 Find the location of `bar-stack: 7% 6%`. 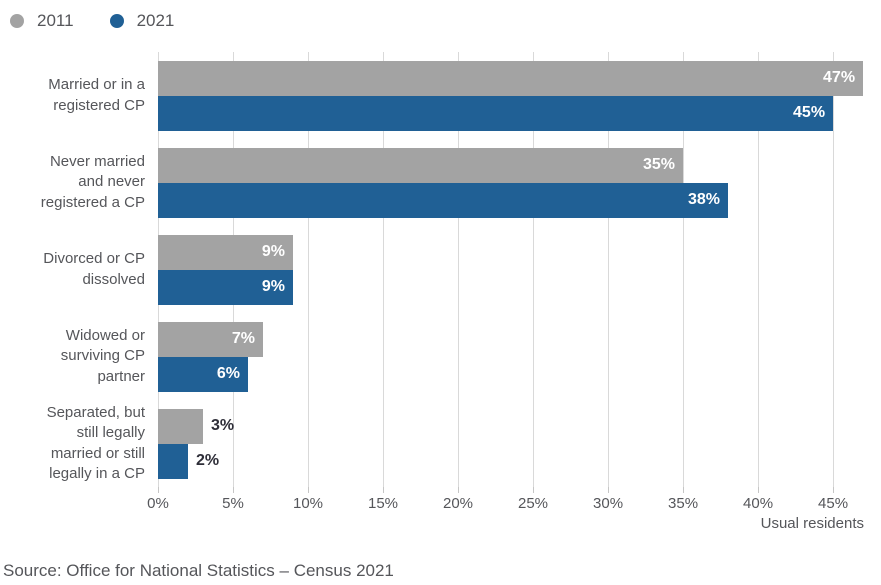

bar-stack: 7% 6% is located at coordinates (513, 356).